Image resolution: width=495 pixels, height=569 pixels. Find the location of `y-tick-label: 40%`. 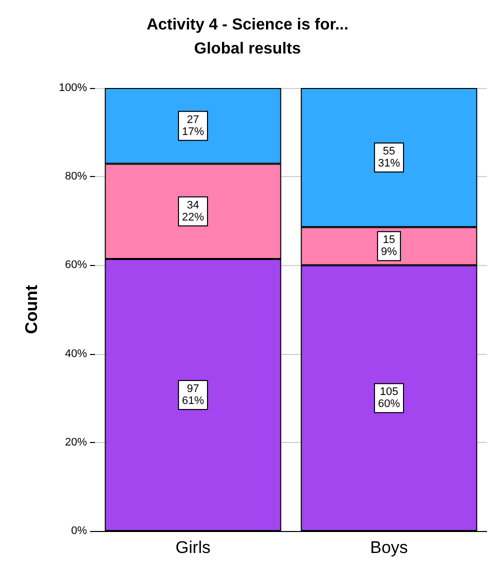

y-tick-label: 40% is located at coordinates (76, 354).